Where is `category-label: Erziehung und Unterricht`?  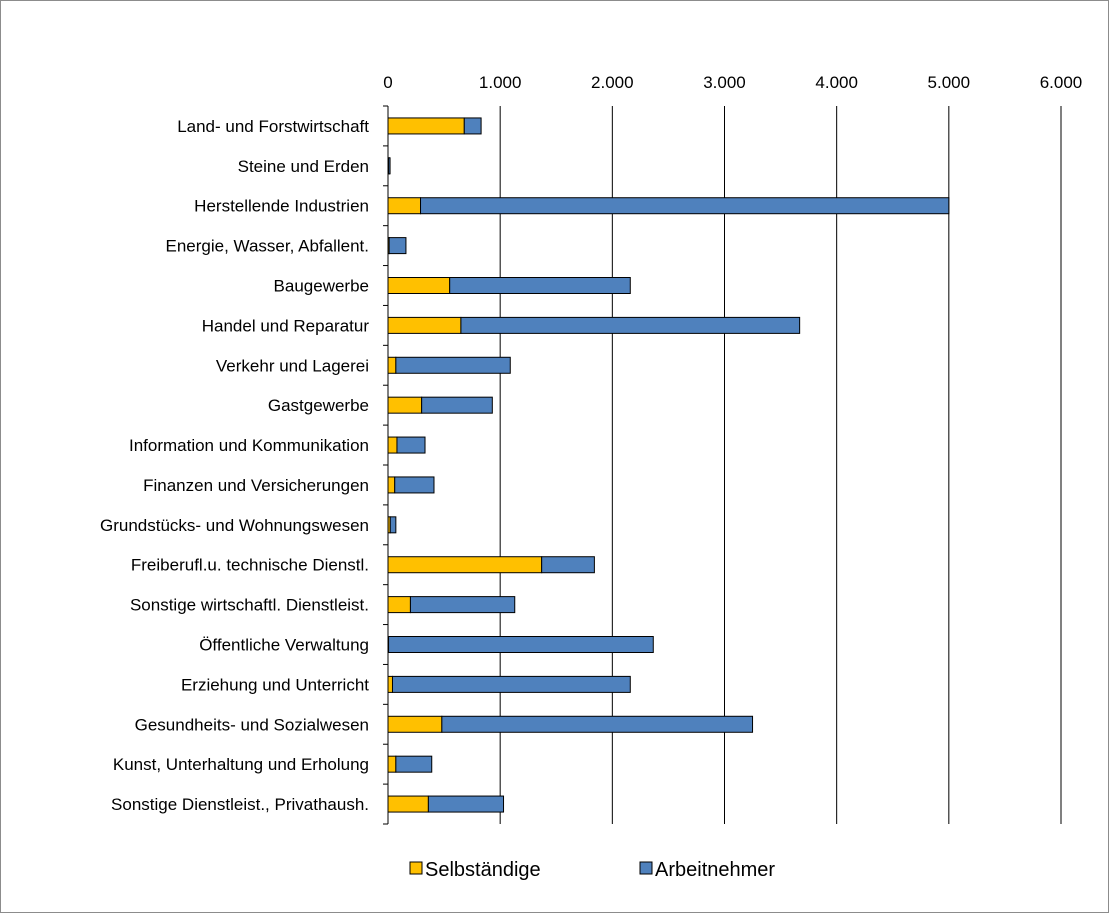 category-label: Erziehung und Unterricht is located at coordinates (275, 684).